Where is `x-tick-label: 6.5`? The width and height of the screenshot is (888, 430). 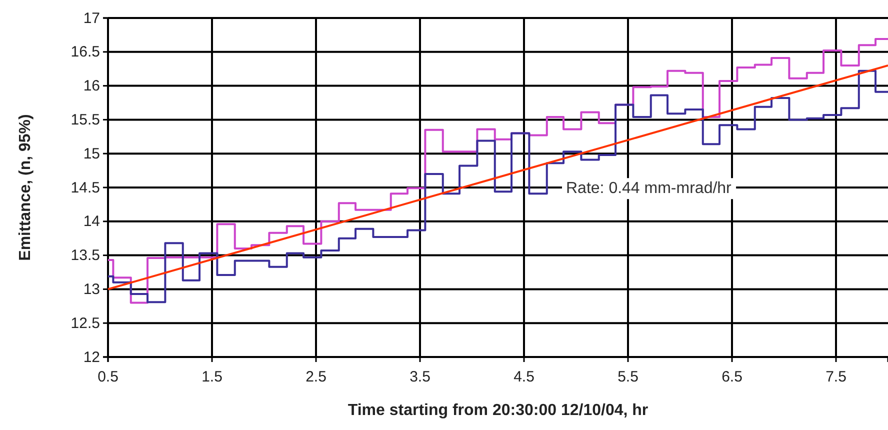 x-tick-label: 6.5 is located at coordinates (732, 377).